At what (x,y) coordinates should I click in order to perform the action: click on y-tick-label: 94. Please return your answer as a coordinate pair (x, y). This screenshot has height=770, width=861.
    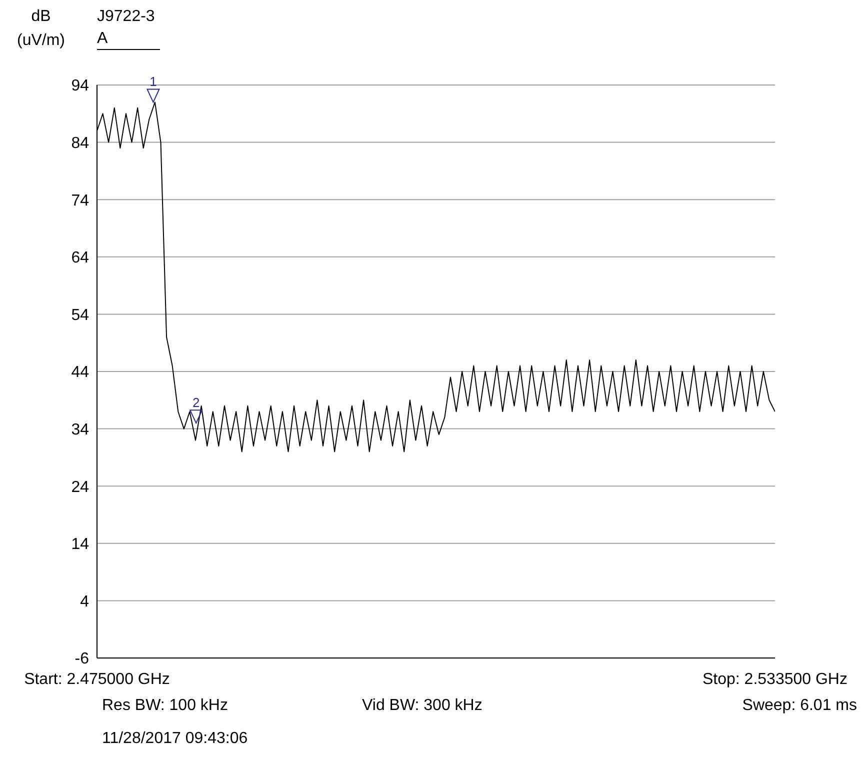
    Looking at the image, I should click on (80, 86).